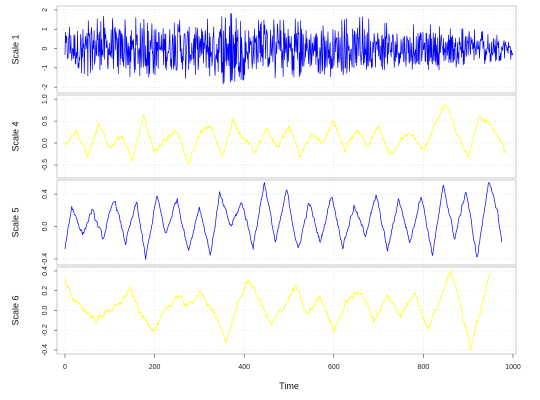 The height and width of the screenshot is (400, 540). I want to click on y-tick-label: 1.0, so click(45, 99).